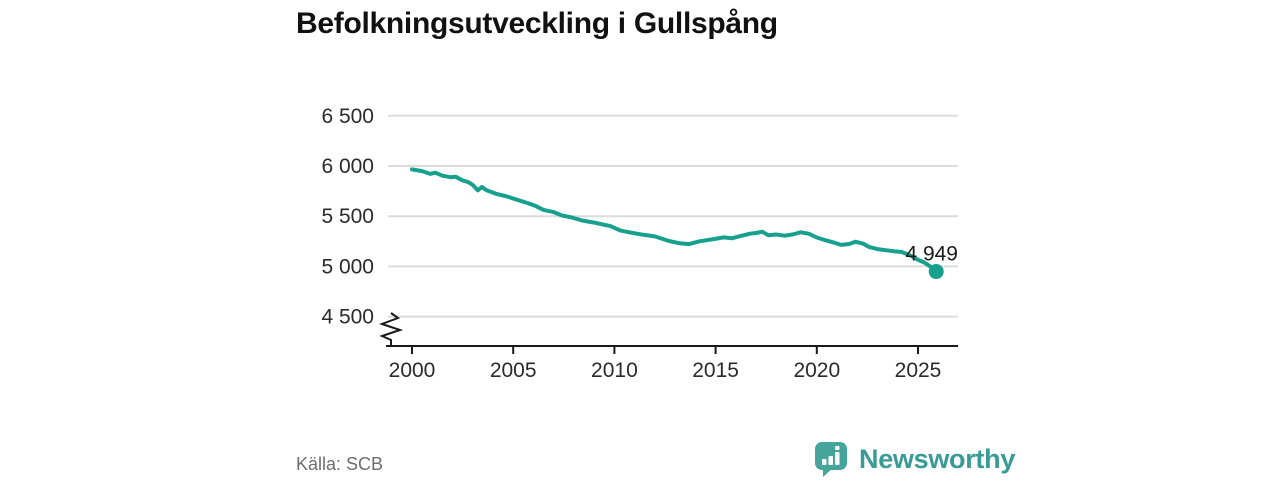  What do you see at coordinates (537, 23) in the screenshot?
I see `page-title: Befolkningsutveckling i Gullspång` at bounding box center [537, 23].